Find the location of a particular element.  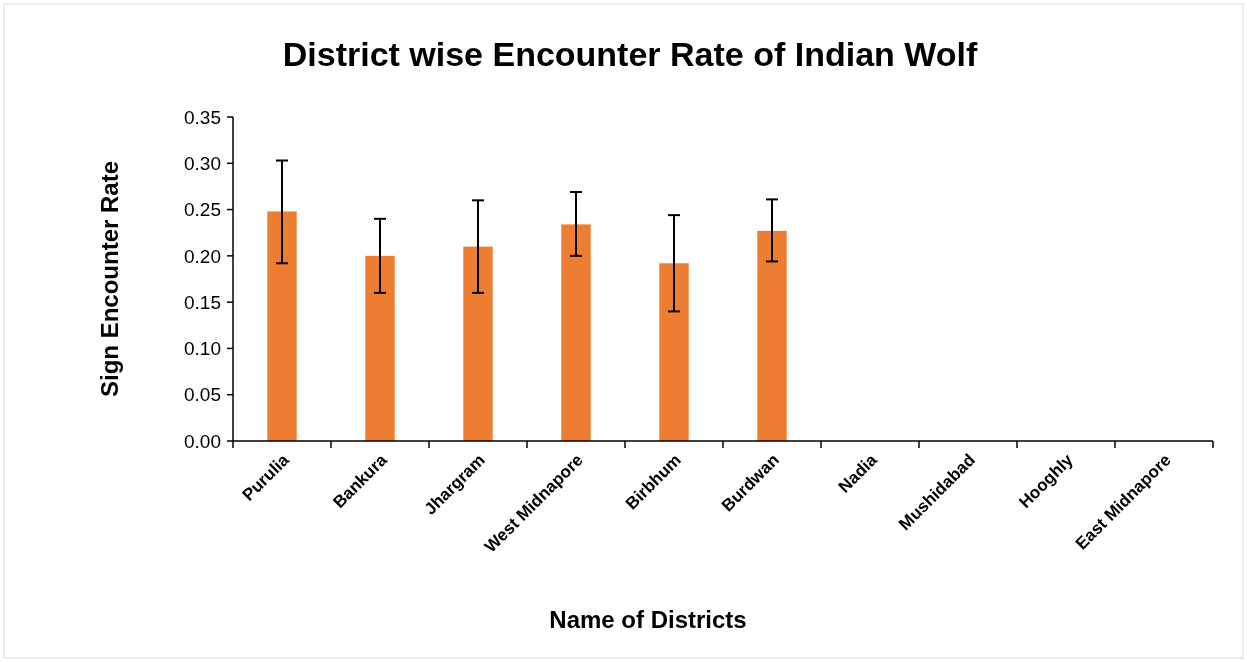

y-tick-label: 0.10 is located at coordinates (202, 349).